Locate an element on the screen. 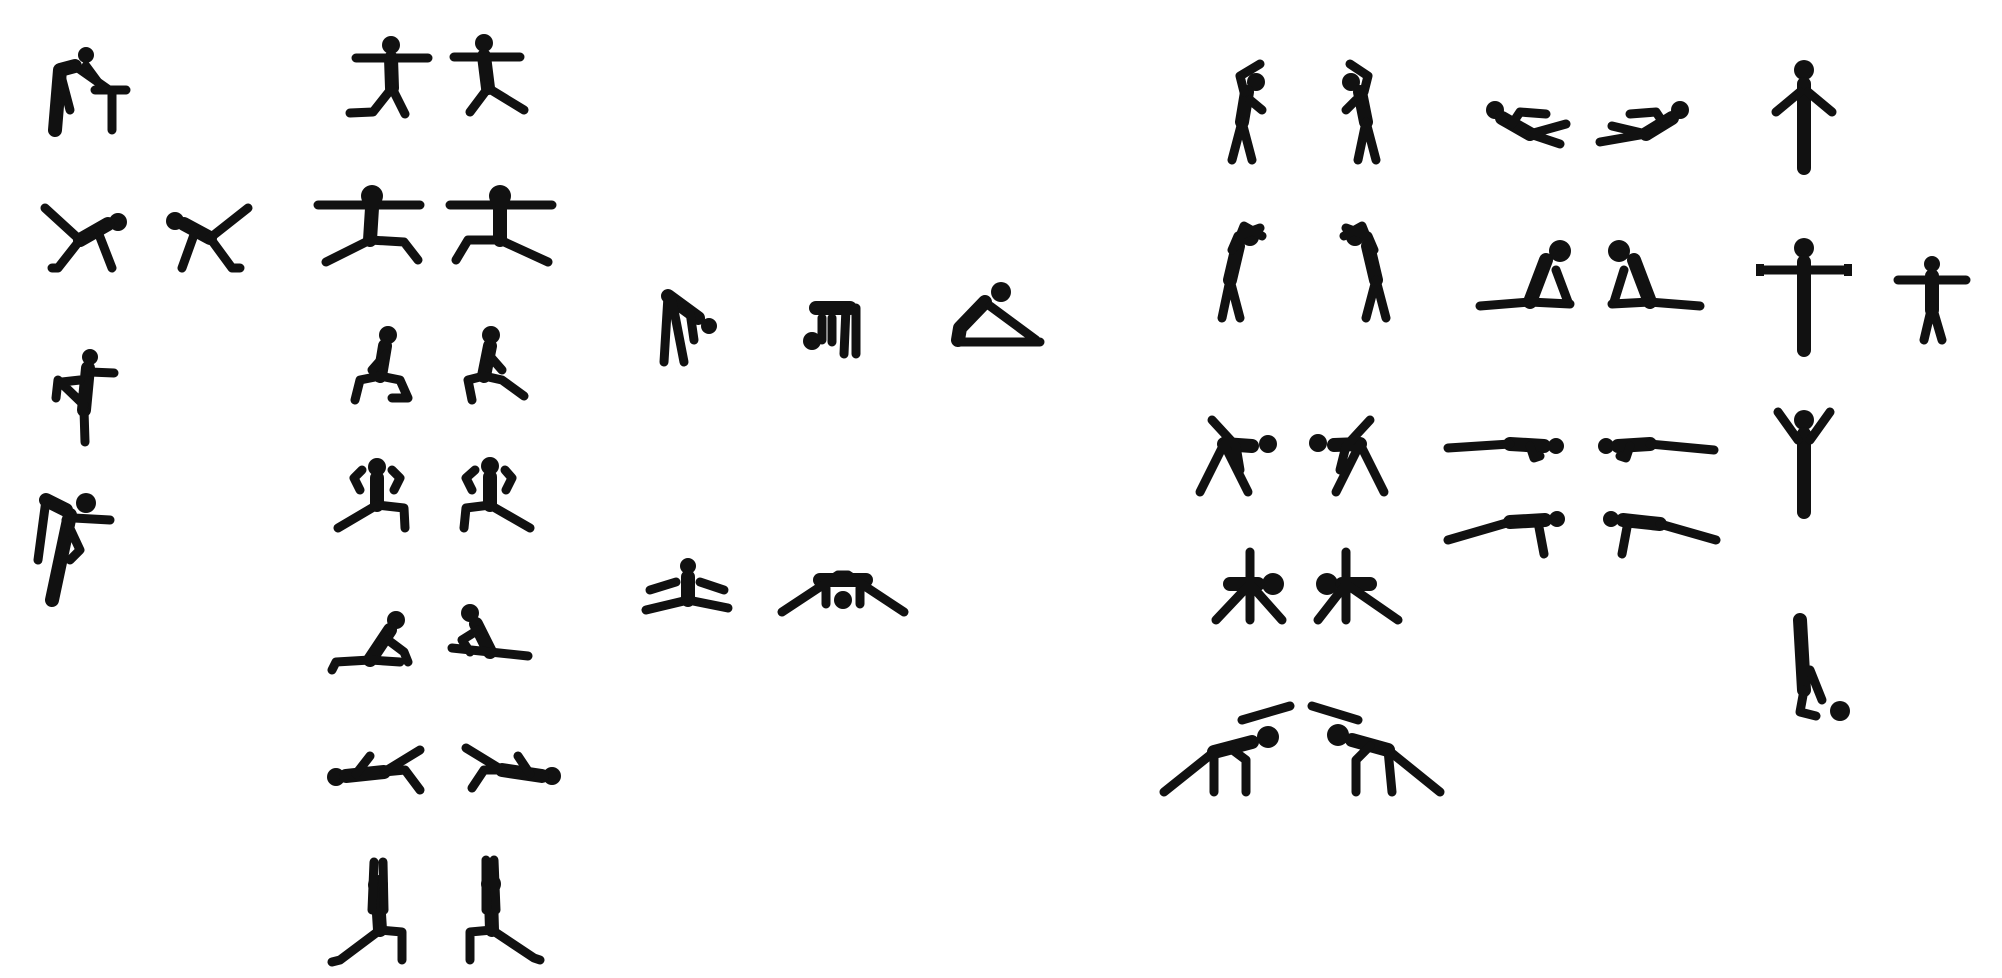 The image size is (2002, 978). v-sit-crunch-left-icon is located at coordinates (1528, 125).